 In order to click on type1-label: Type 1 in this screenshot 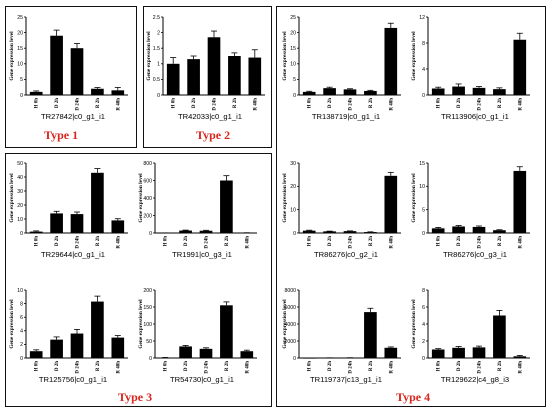, I will do `click(61, 135)`.